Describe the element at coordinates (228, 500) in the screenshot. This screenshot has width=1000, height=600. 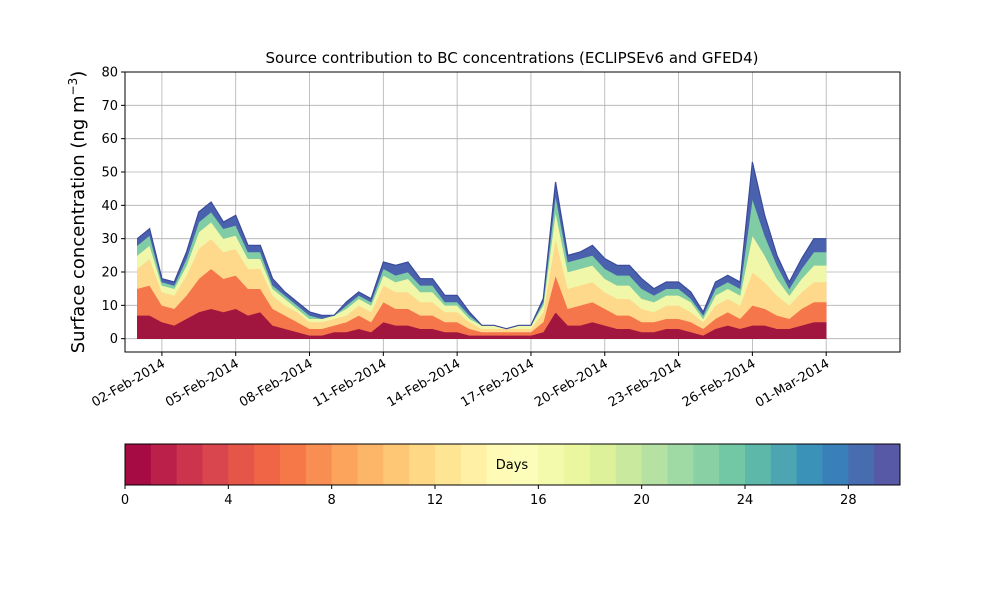
I see `colorbar-tick-label: 4` at that location.